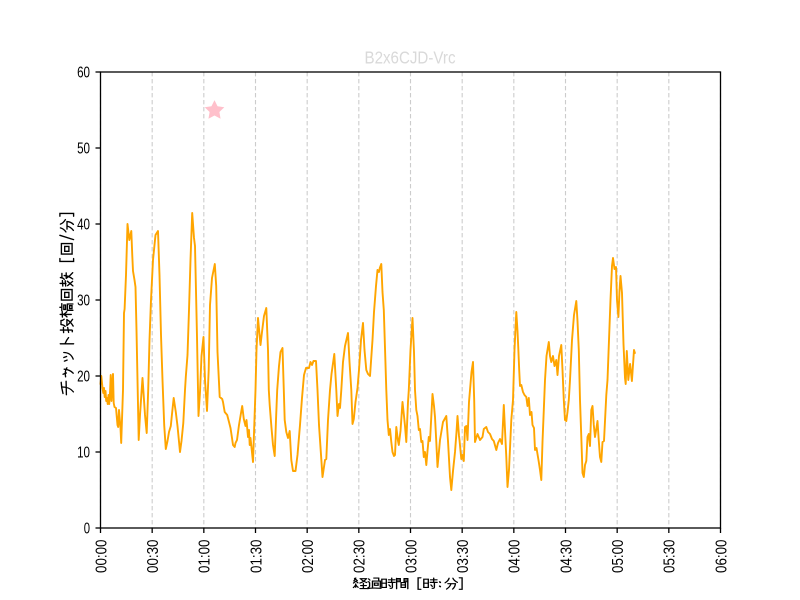 The width and height of the screenshot is (800, 600). I want to click on svg-text: 03:00, so click(411, 556).